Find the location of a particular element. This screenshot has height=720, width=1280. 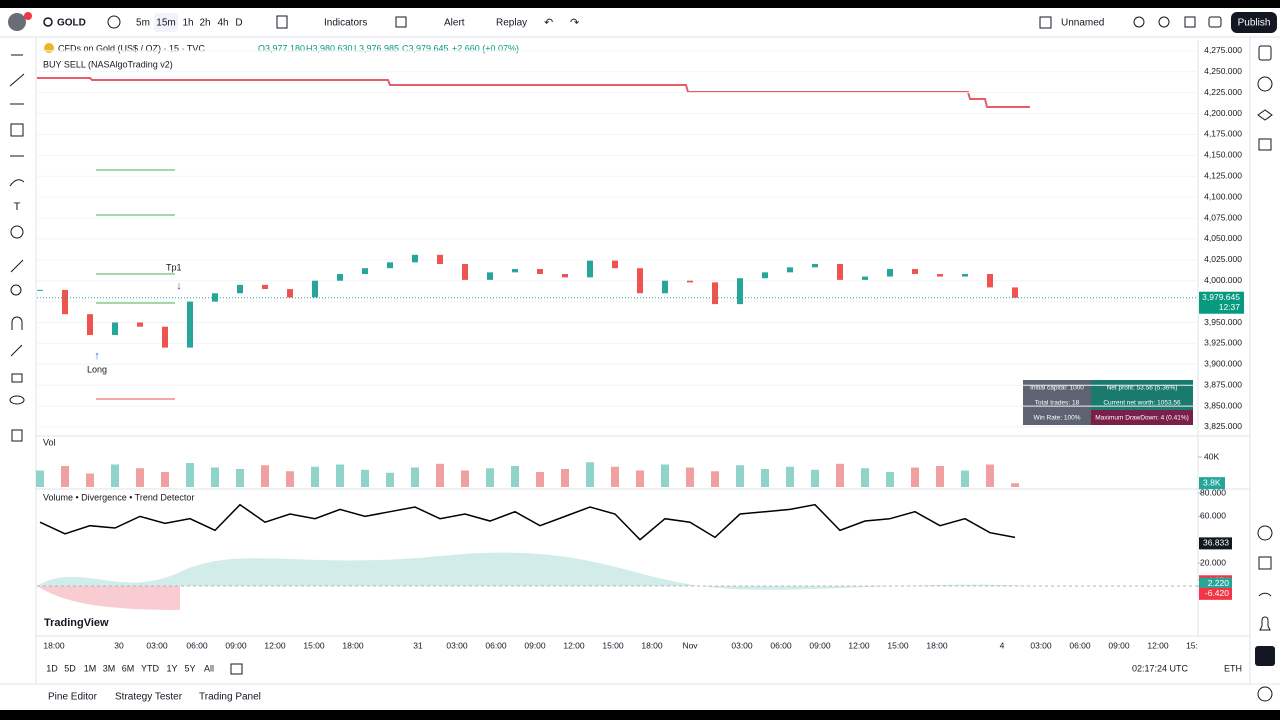

range-button: All is located at coordinates (209, 668).